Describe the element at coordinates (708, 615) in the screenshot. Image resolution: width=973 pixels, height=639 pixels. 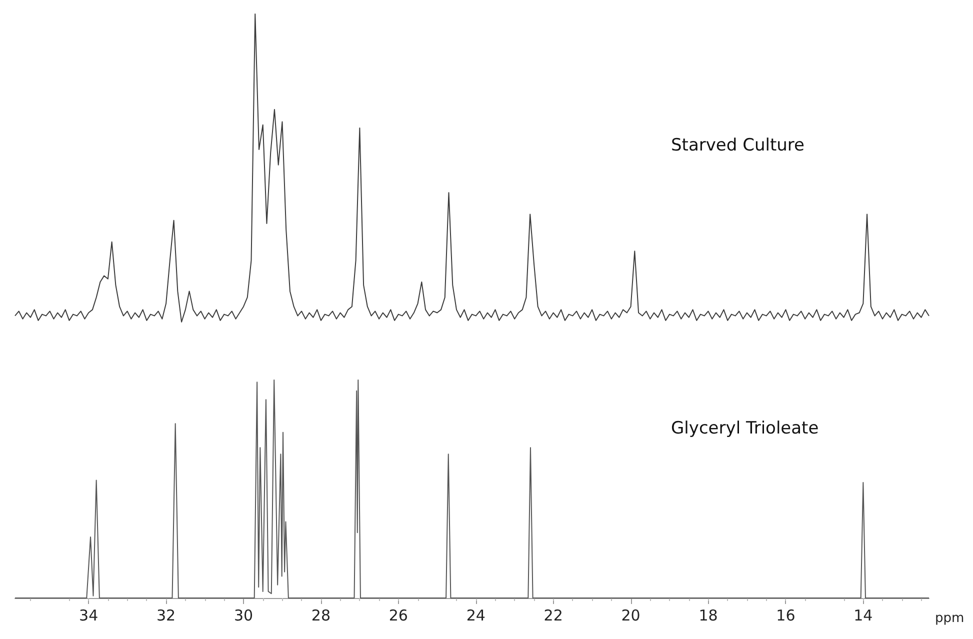
I see `x-tick-label: 18` at that location.